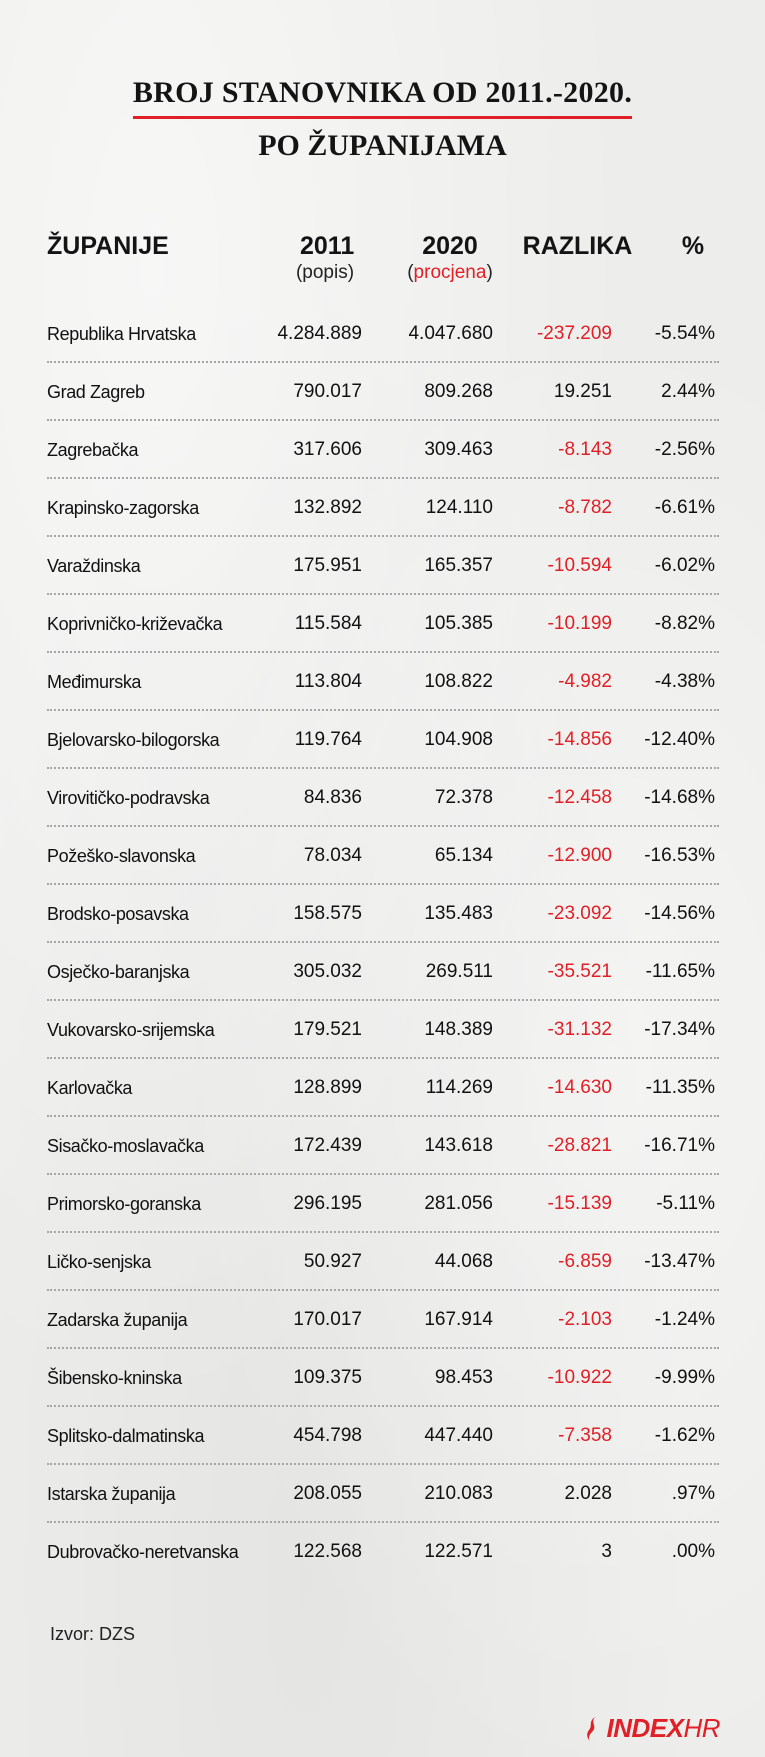 Image resolution: width=765 pixels, height=1757 pixels. Describe the element at coordinates (458, 623) in the screenshot. I see `row-value-2020: 105.385` at that location.